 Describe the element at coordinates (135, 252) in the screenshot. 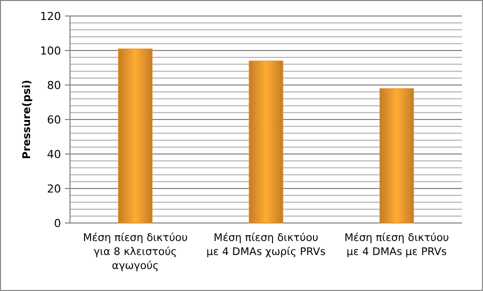

I see `x-tick-label: Μέση πίεση δικτύου για 8 κλειστούς αγωγούς` at that location.